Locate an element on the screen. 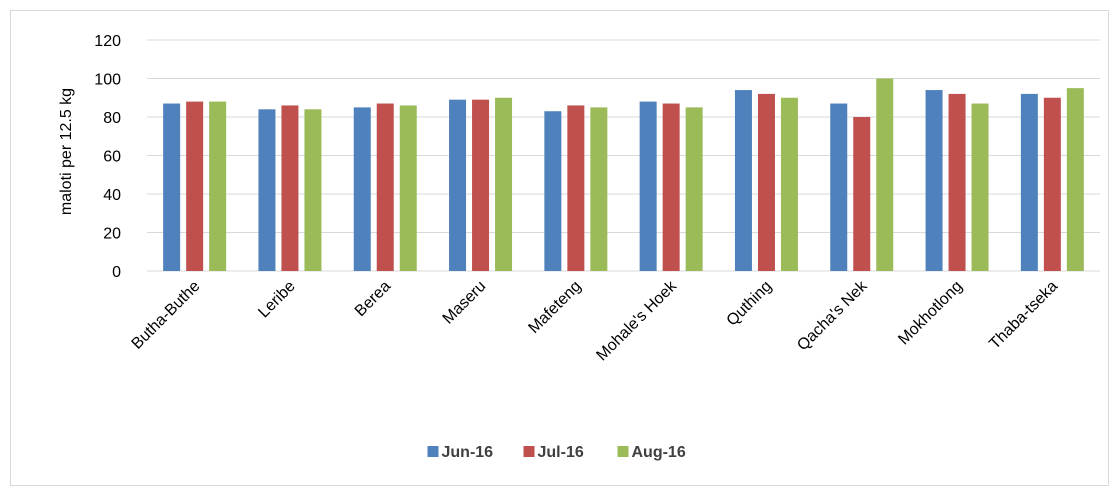 The width and height of the screenshot is (1119, 496). legend-label: Jun-16 is located at coordinates (468, 452).